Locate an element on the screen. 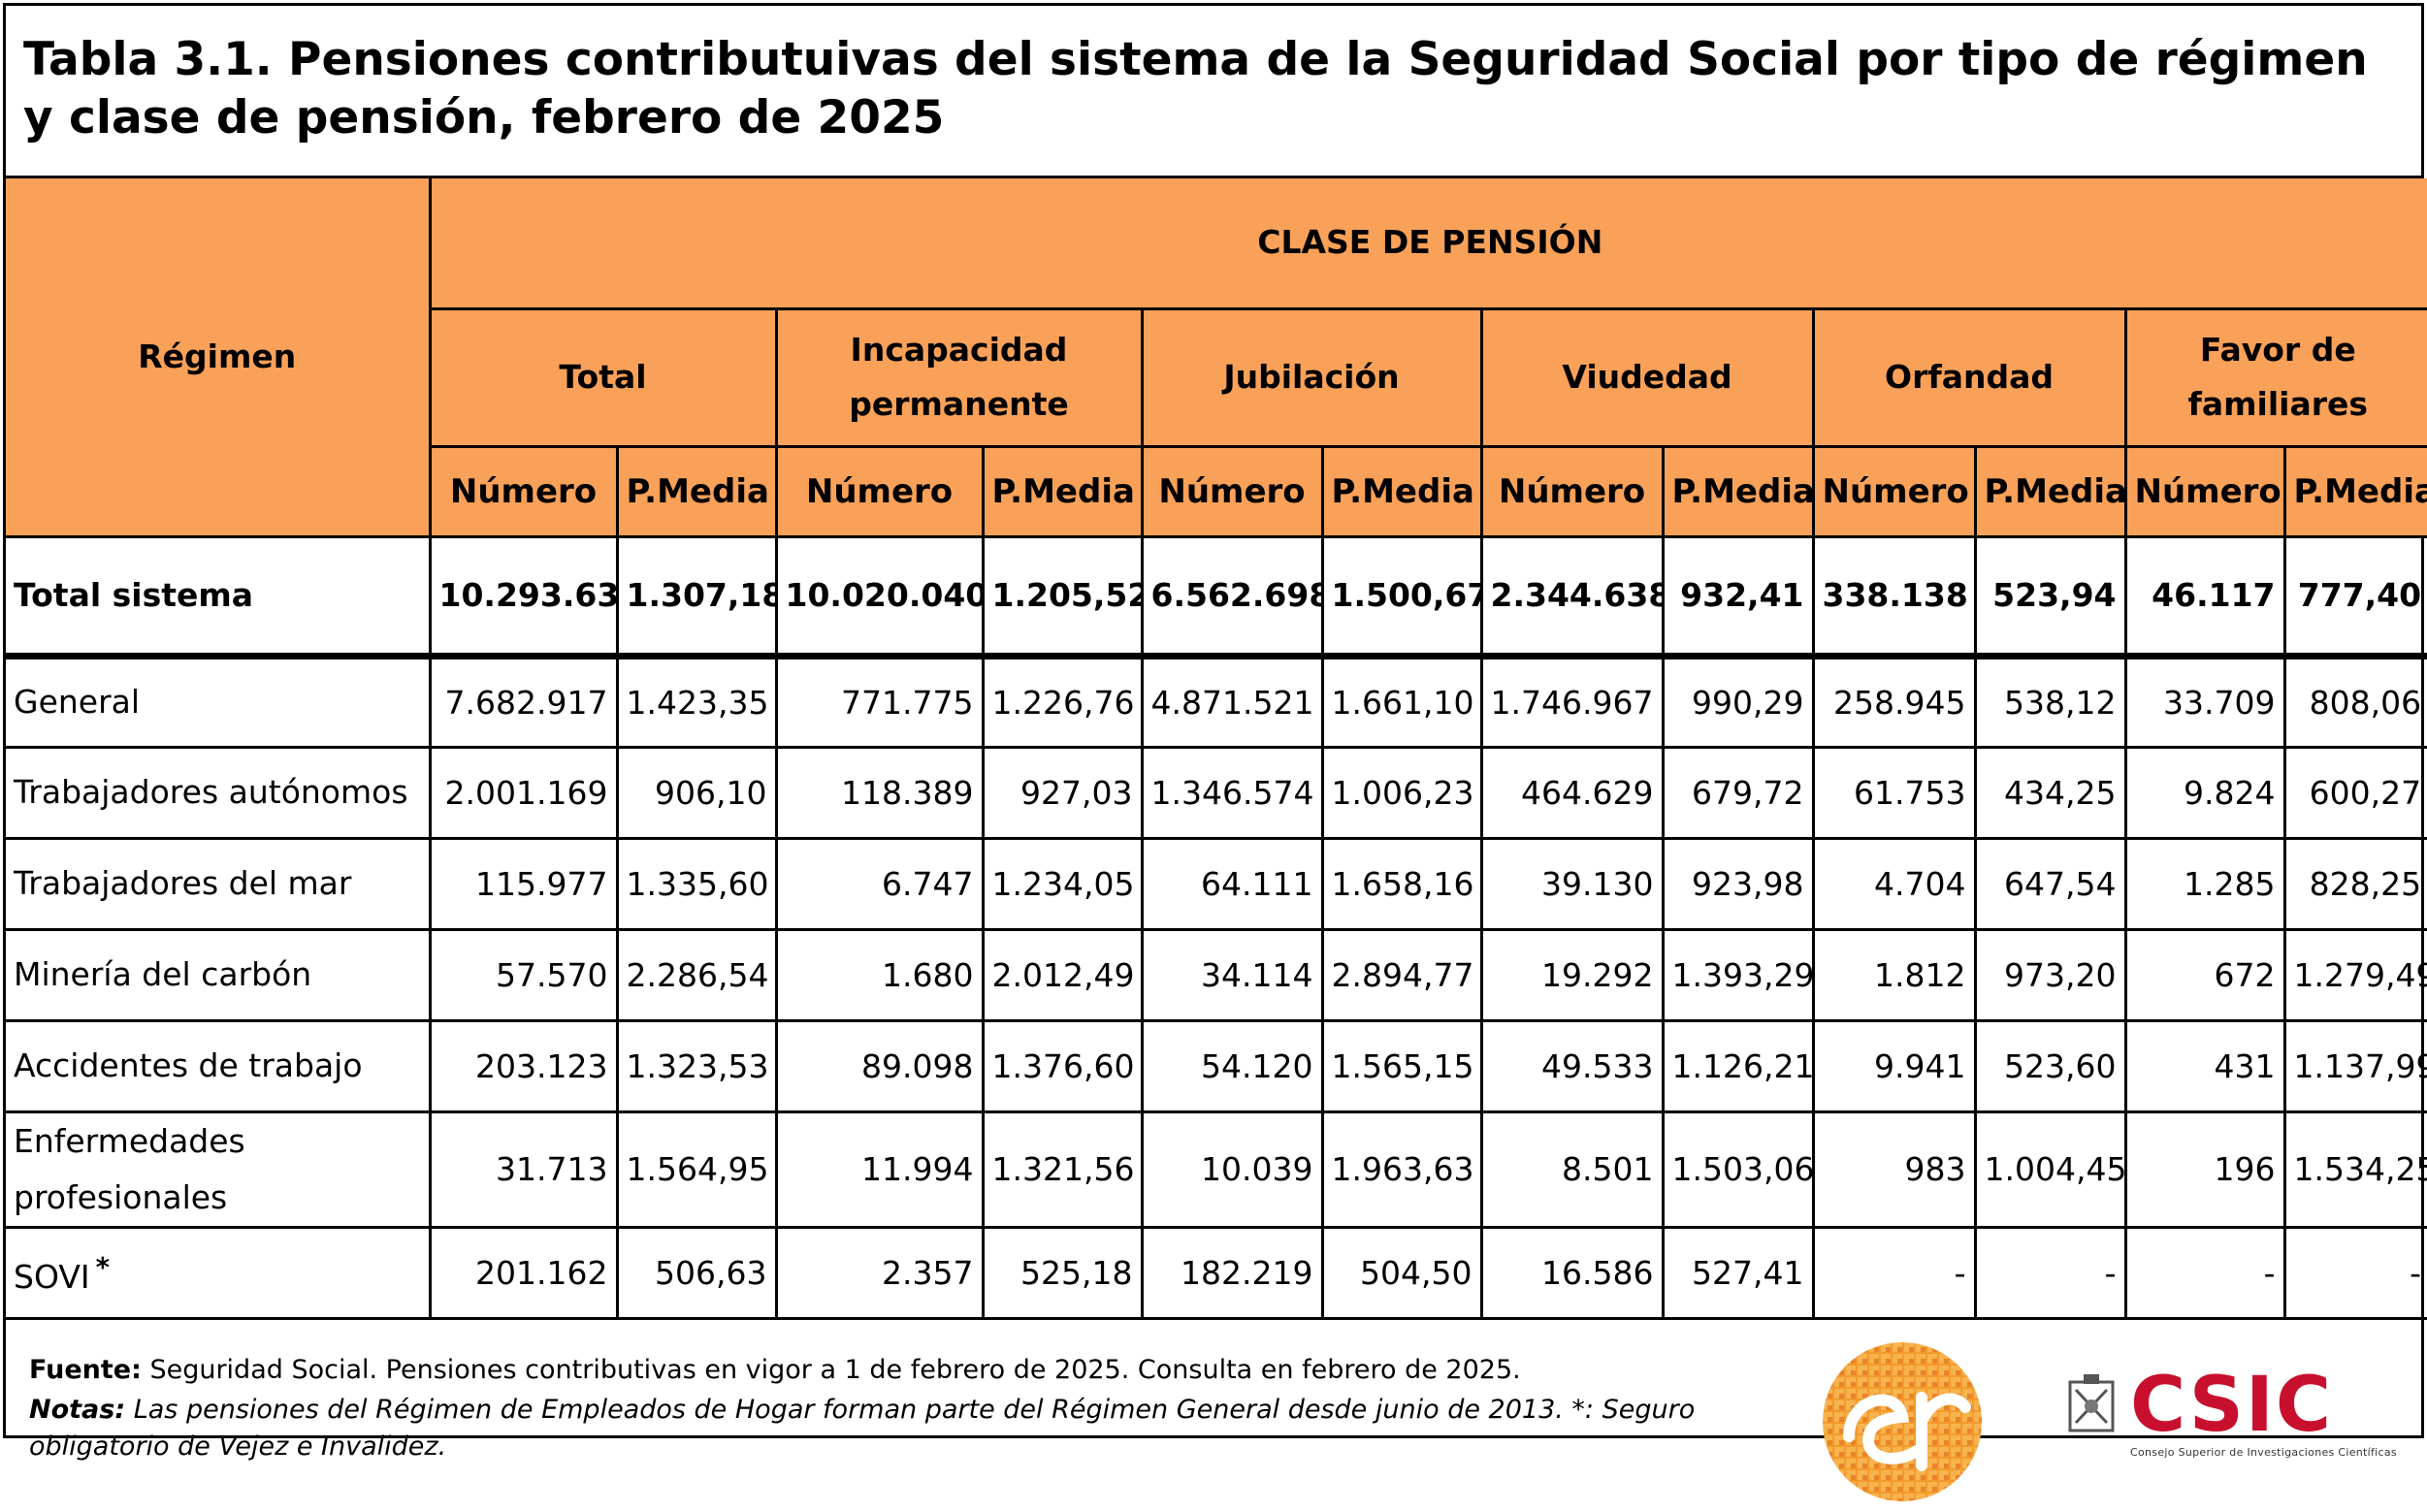 The width and height of the screenshot is (2427, 1512). numero-cell: 258.945 is located at coordinates (1894, 701).